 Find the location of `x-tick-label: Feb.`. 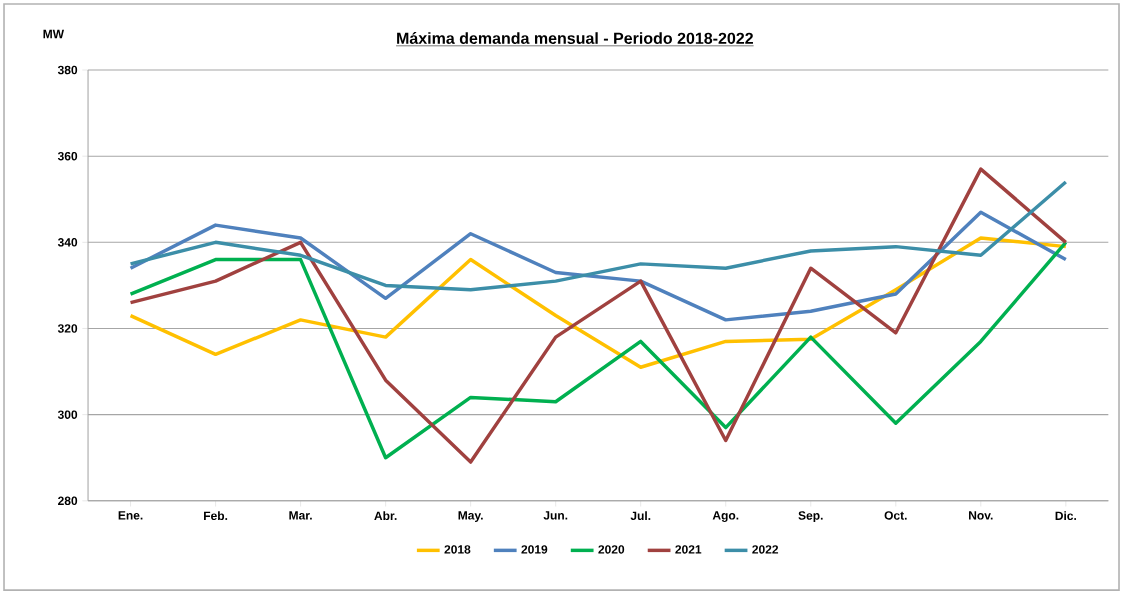

x-tick-label: Feb. is located at coordinates (216, 515).